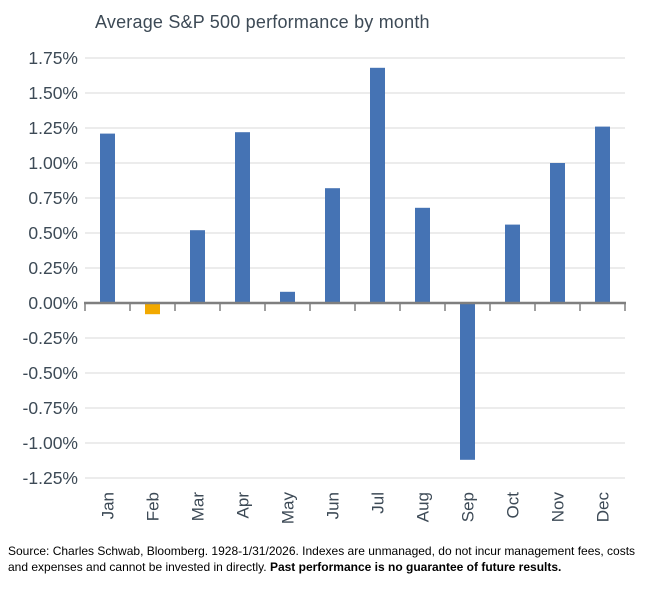 The height and width of the screenshot is (590, 646). What do you see at coordinates (602, 214) in the screenshot?
I see `bar-dec` at bounding box center [602, 214].